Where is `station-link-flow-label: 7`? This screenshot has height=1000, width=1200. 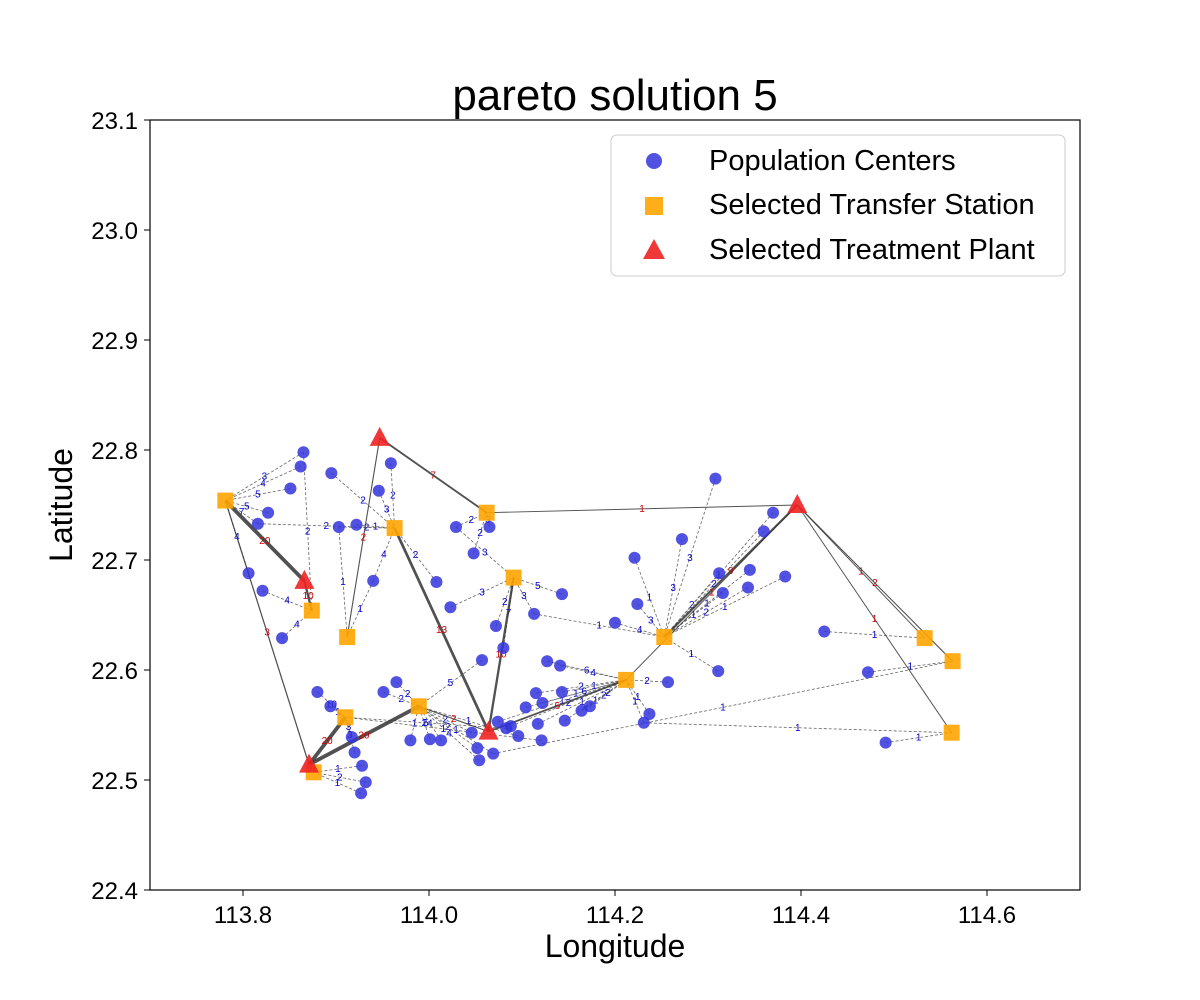
station-link-flow-label: 7 is located at coordinates (433, 475).